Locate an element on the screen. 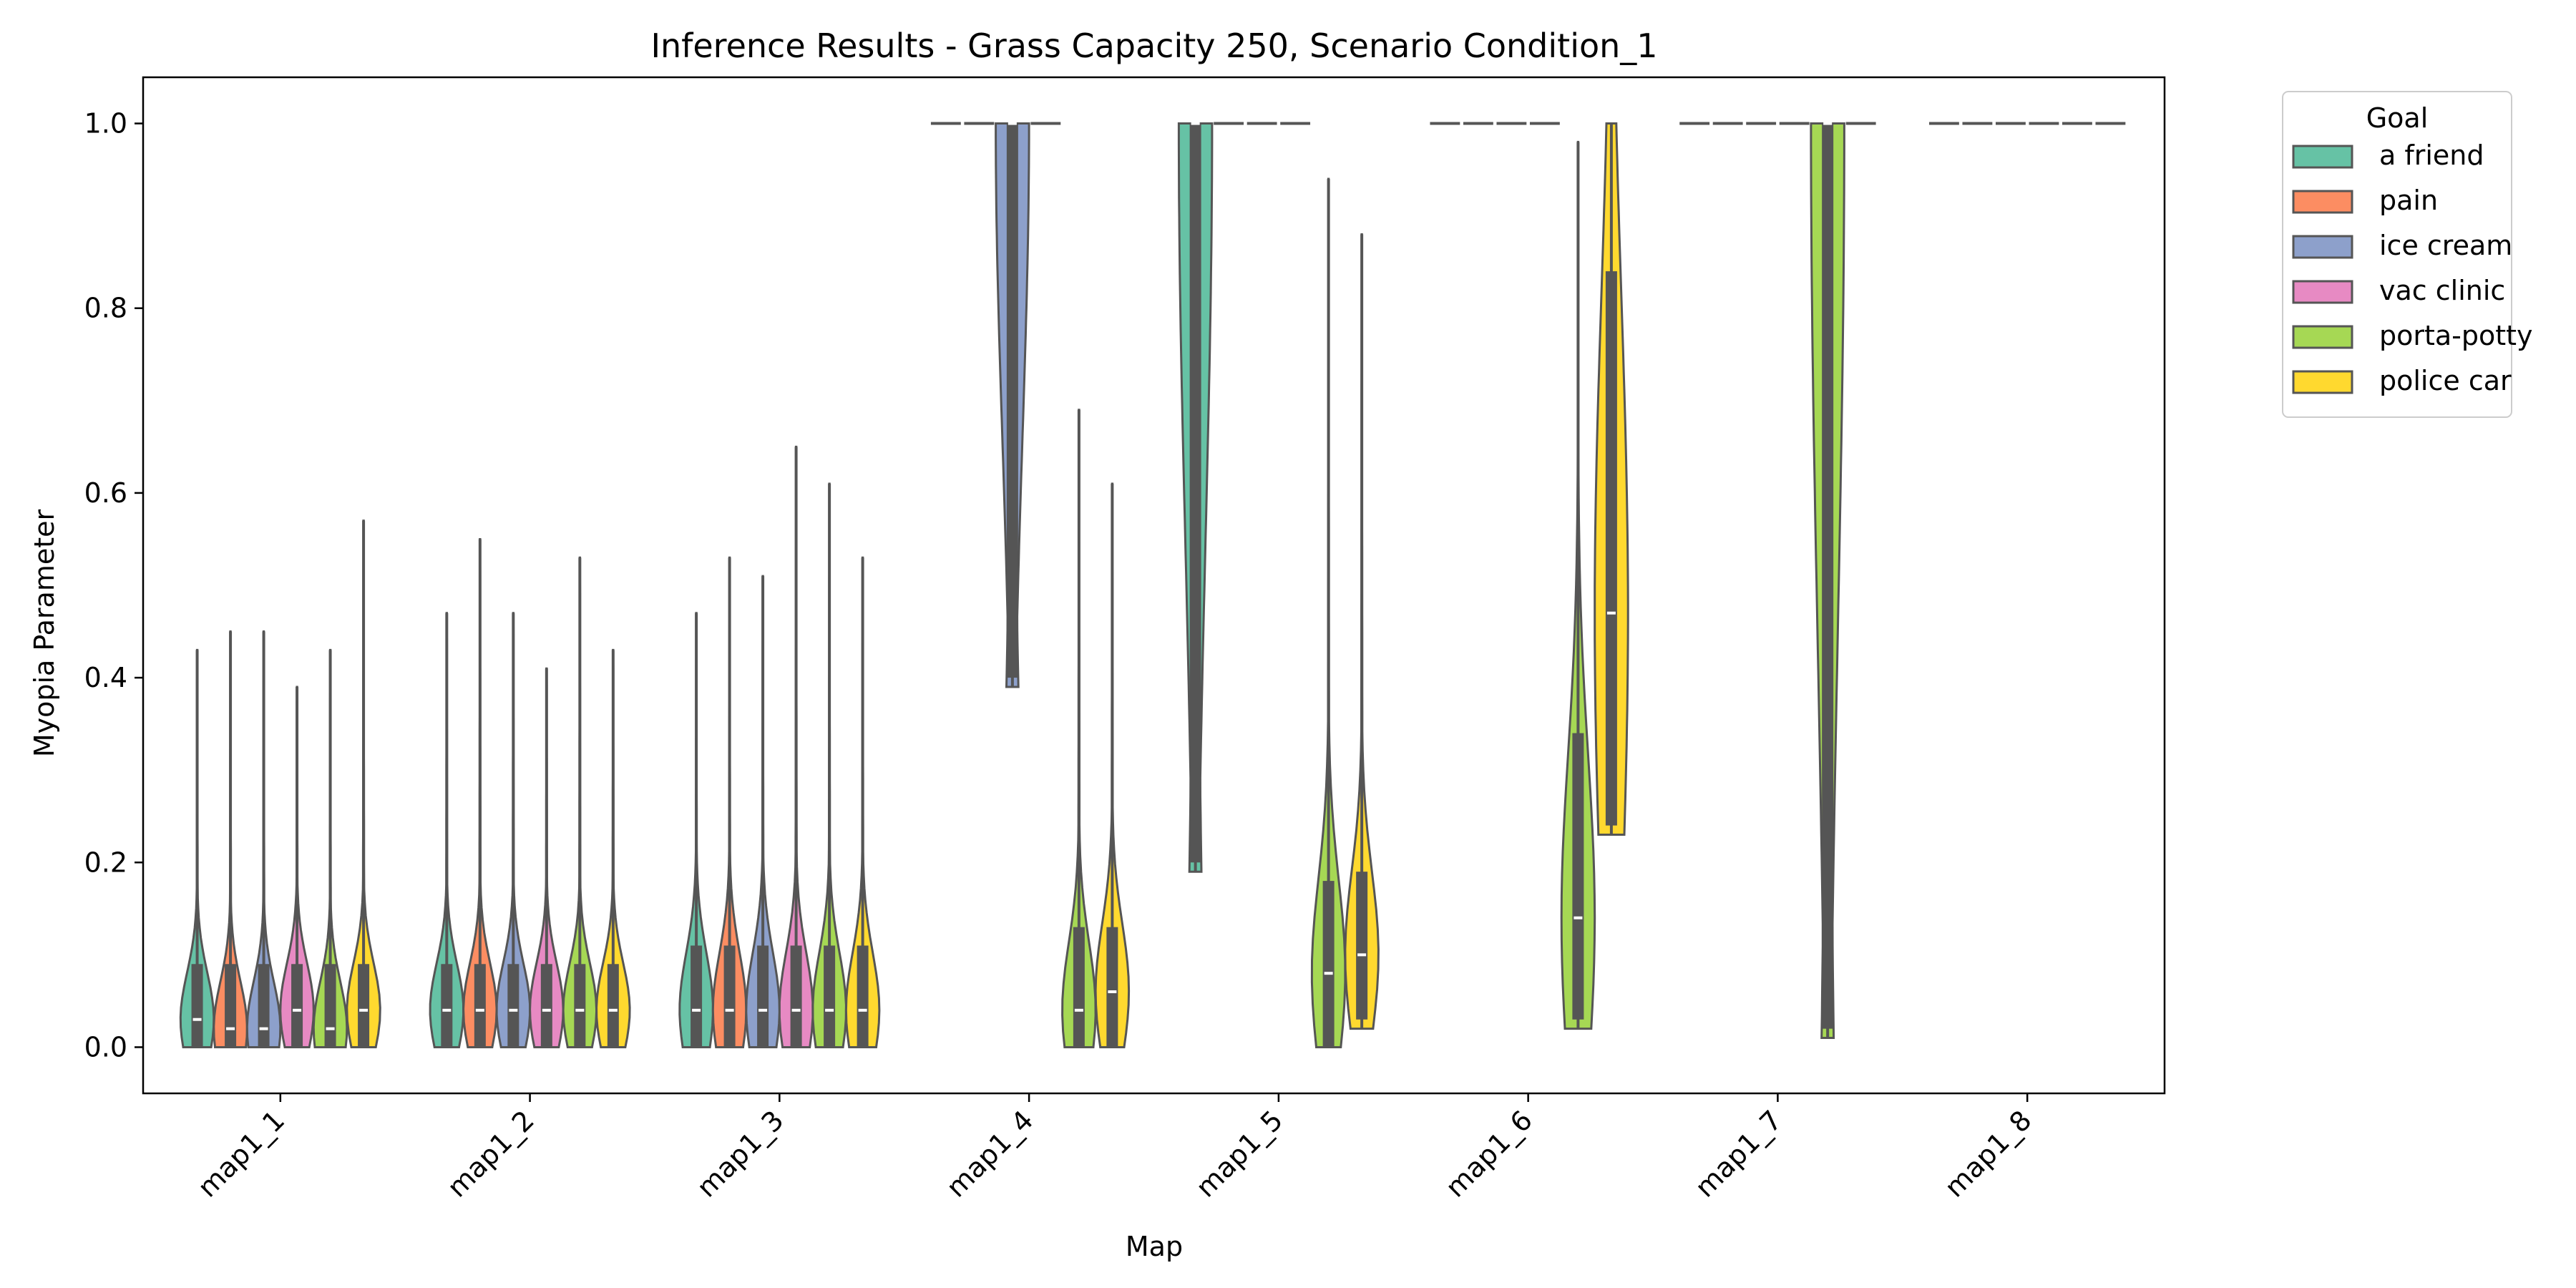  violin-map1_6-porta-potty is located at coordinates (1578, 585).